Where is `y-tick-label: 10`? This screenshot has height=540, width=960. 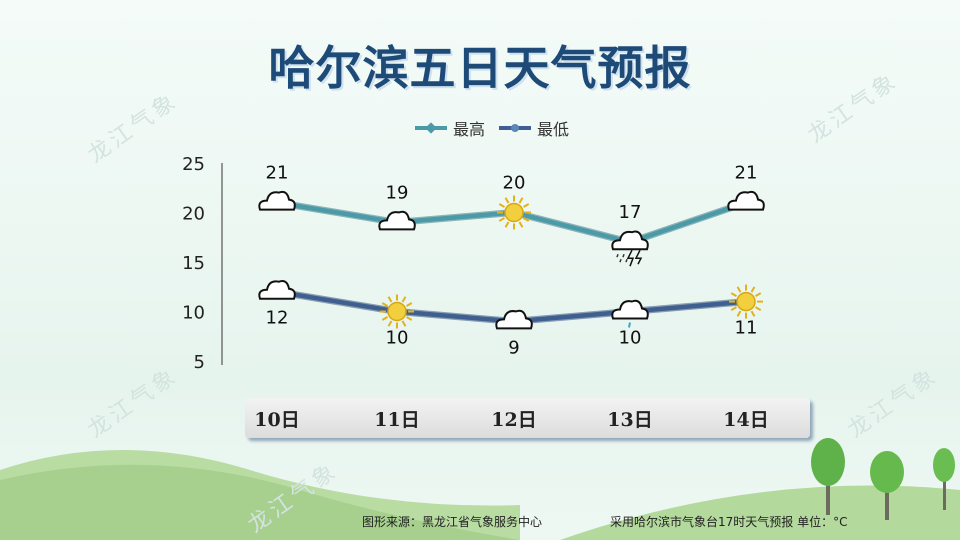
y-tick-label: 10 is located at coordinates (193, 313).